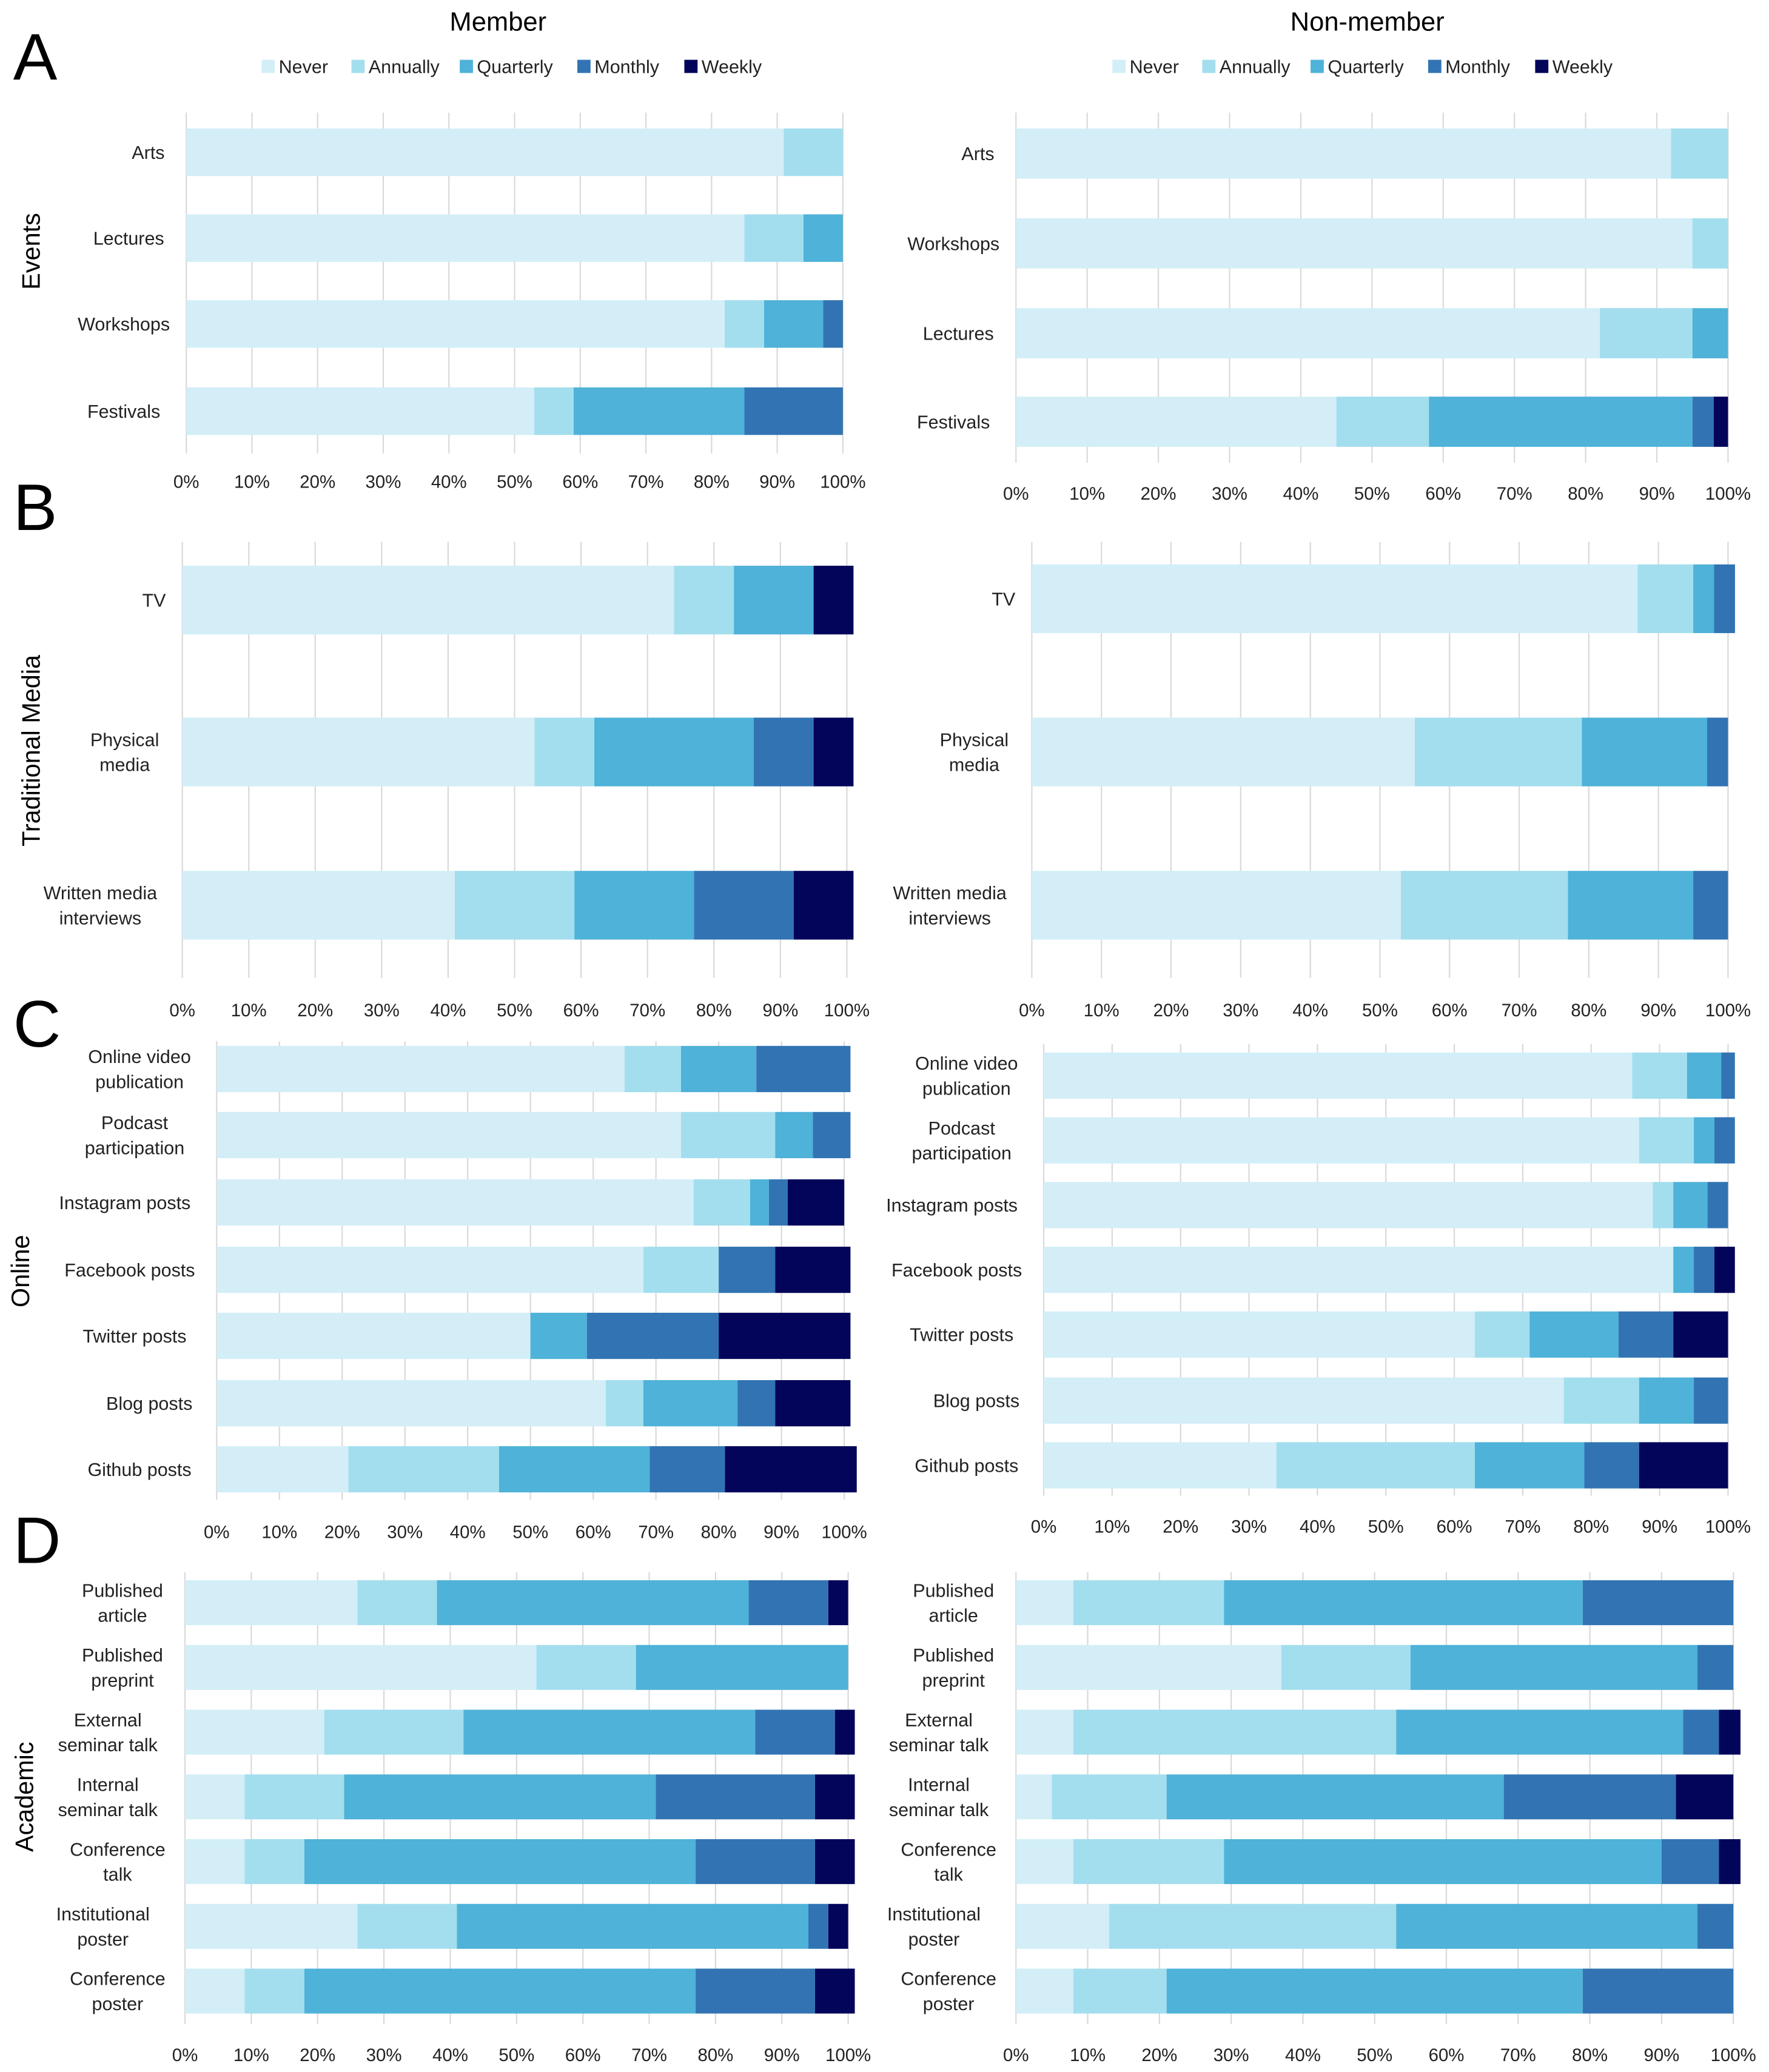 Image resolution: width=1769 pixels, height=2072 pixels. I want to click on category-label-external-seminar-talk: External seminar talk, so click(939, 1732).